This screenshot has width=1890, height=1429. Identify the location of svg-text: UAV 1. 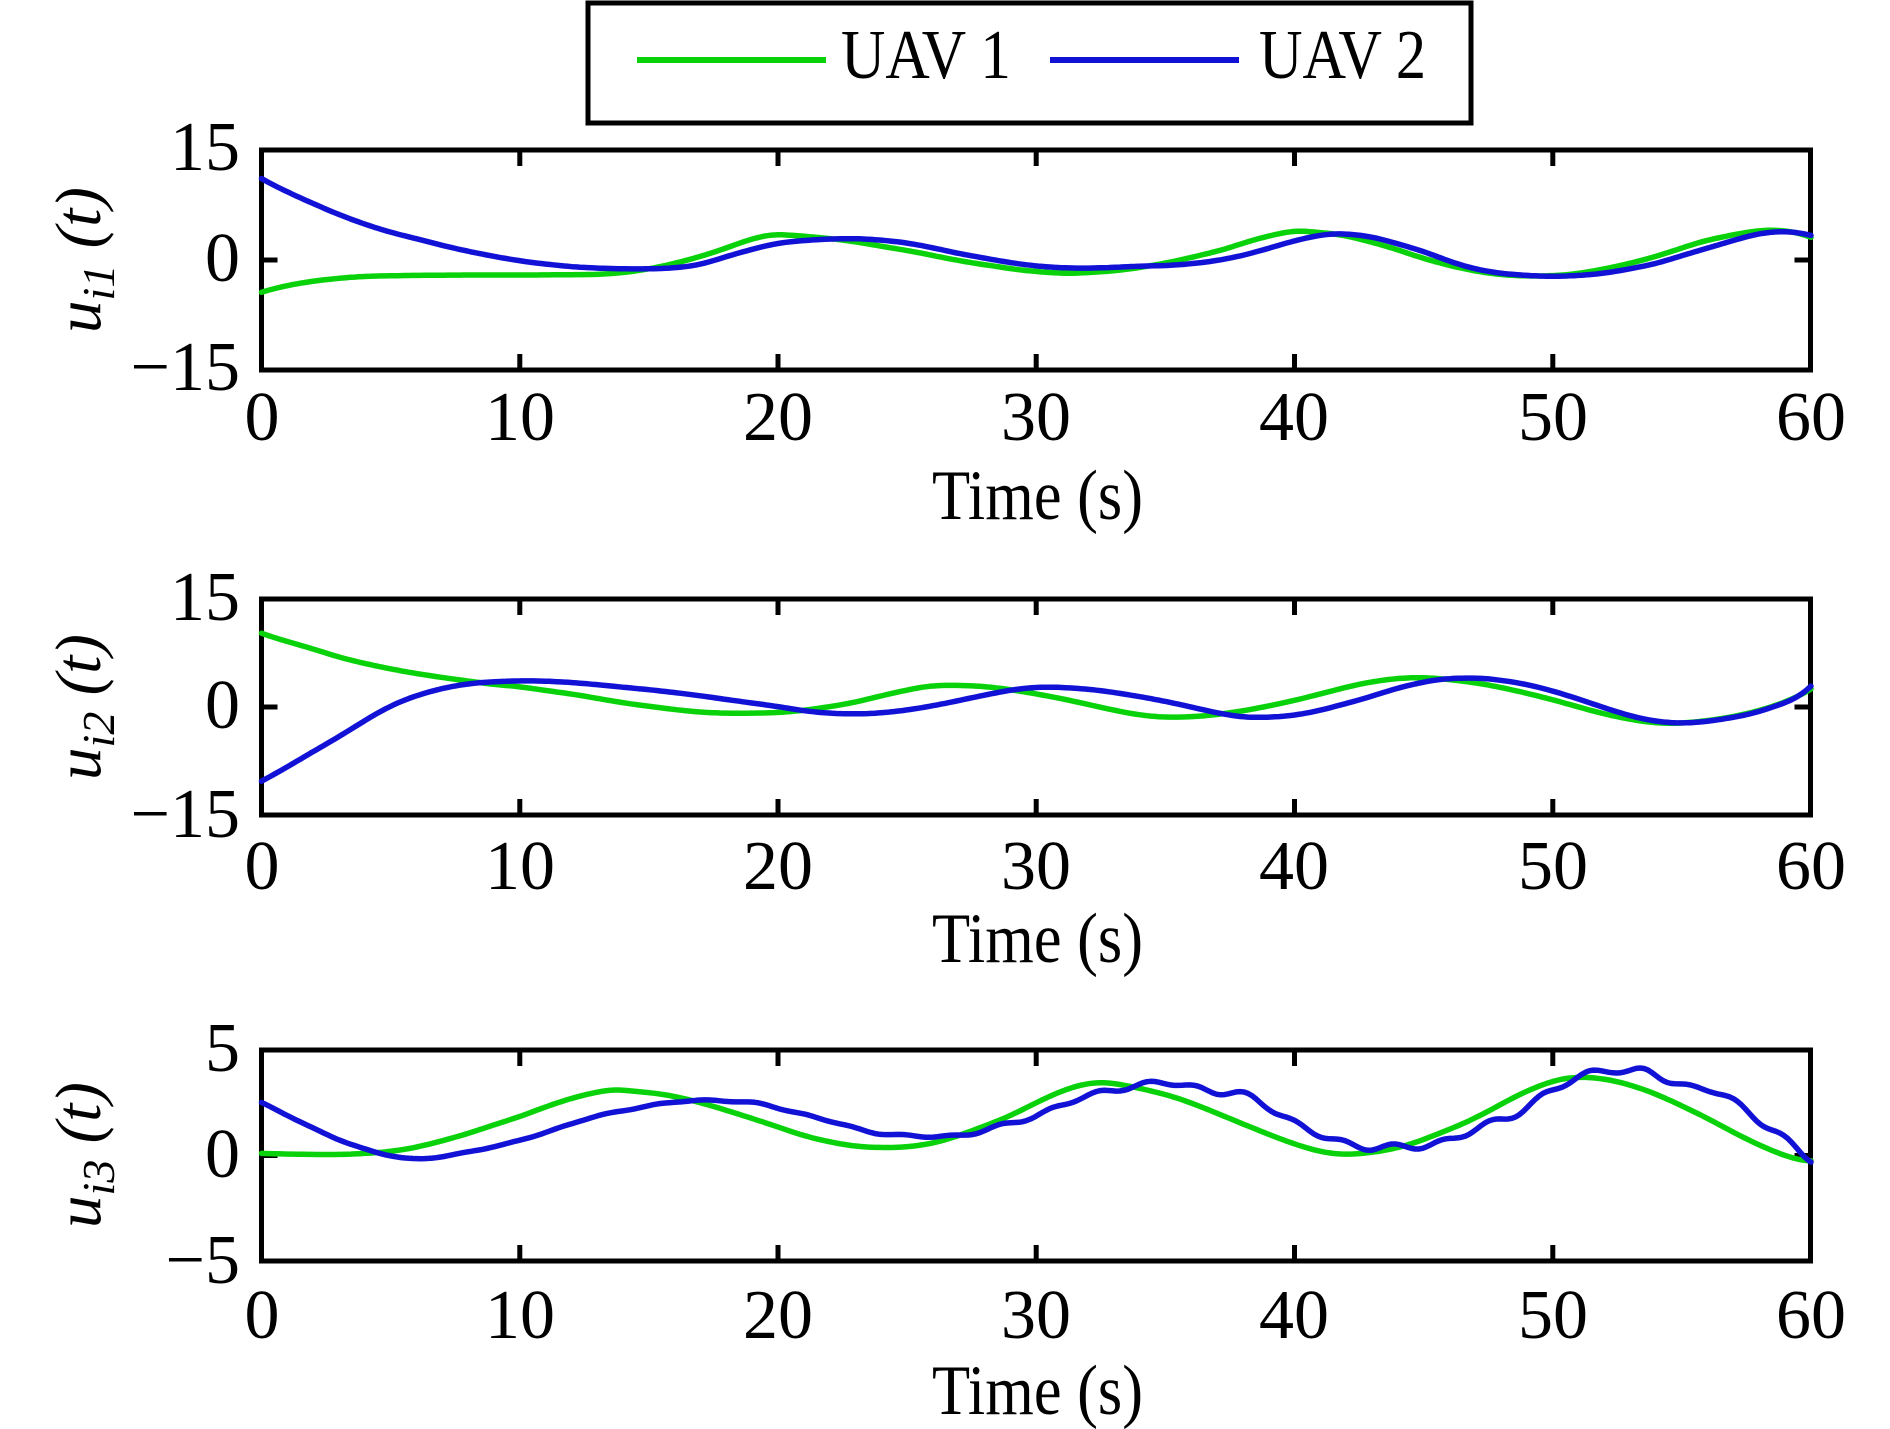
(926, 55).